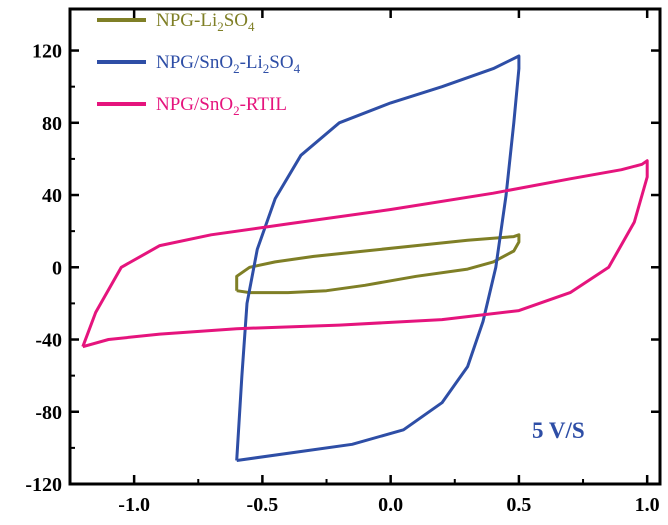 The width and height of the screenshot is (668, 525). What do you see at coordinates (52, 196) in the screenshot?
I see `y-tick-label: 40` at bounding box center [52, 196].